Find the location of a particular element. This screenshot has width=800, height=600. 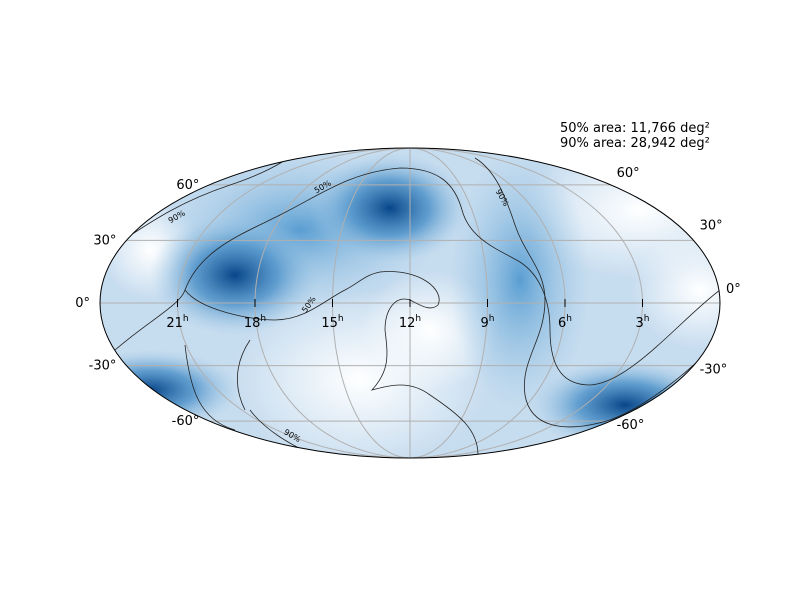

ra-hour: 15 is located at coordinates (329, 323).